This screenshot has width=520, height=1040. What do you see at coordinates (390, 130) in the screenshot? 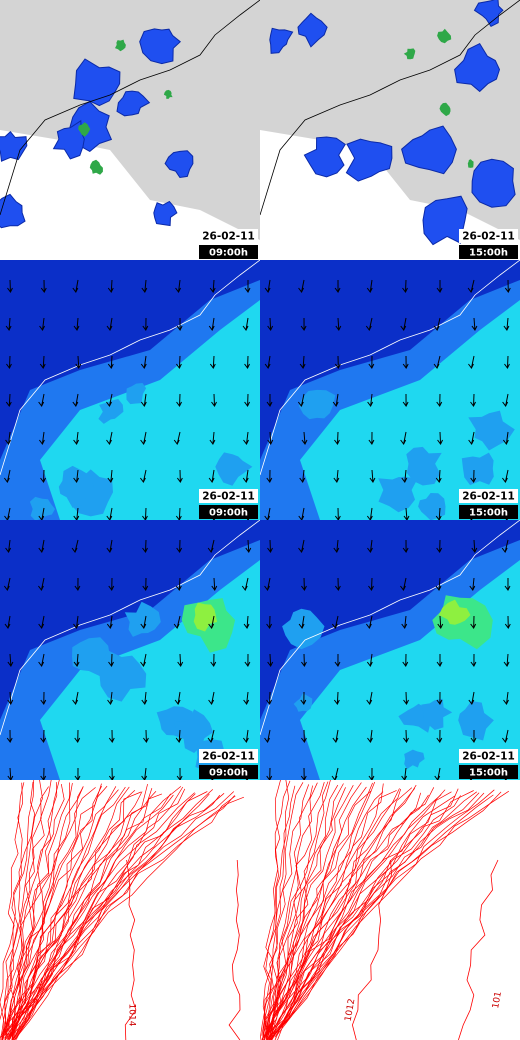
I see `map-panel: 26-02-11 15:00h` at bounding box center [390, 130].